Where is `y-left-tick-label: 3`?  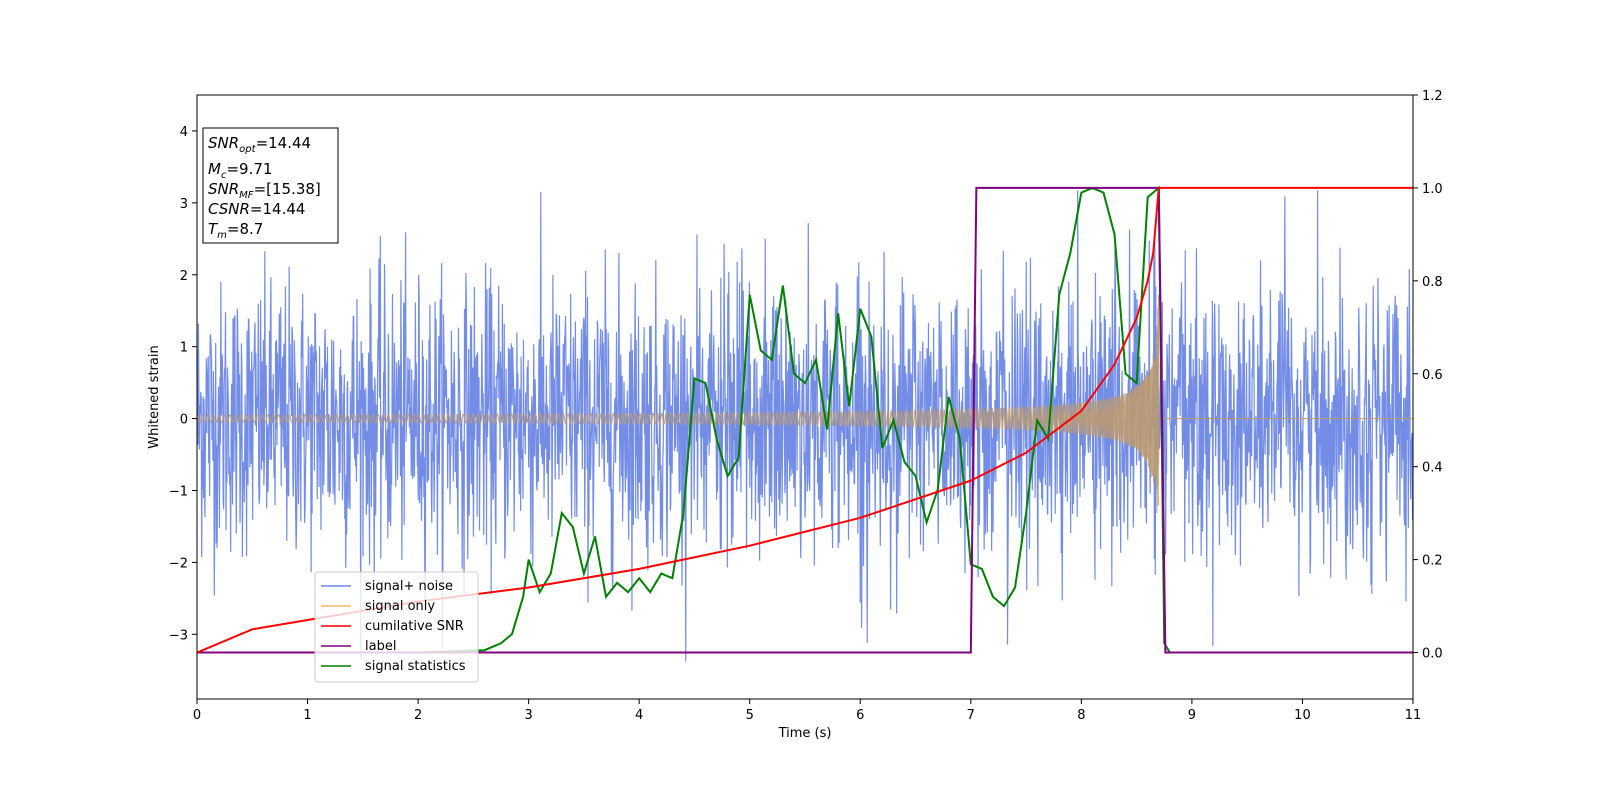 y-left-tick-label: 3 is located at coordinates (184, 204).